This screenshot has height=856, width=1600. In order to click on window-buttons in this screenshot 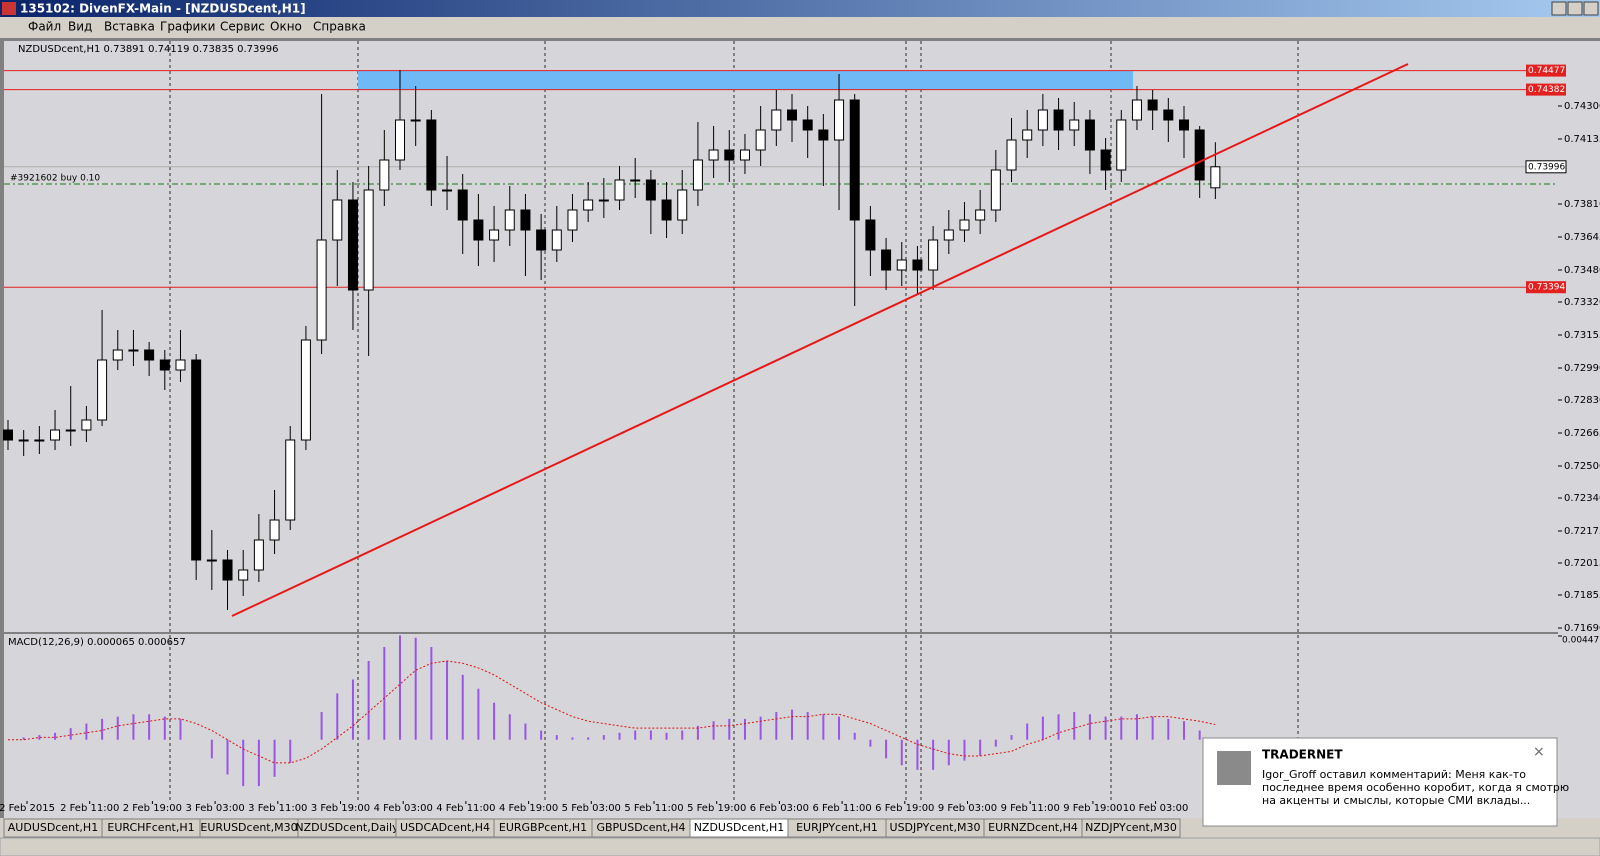, I will do `click(1575, 8)`.